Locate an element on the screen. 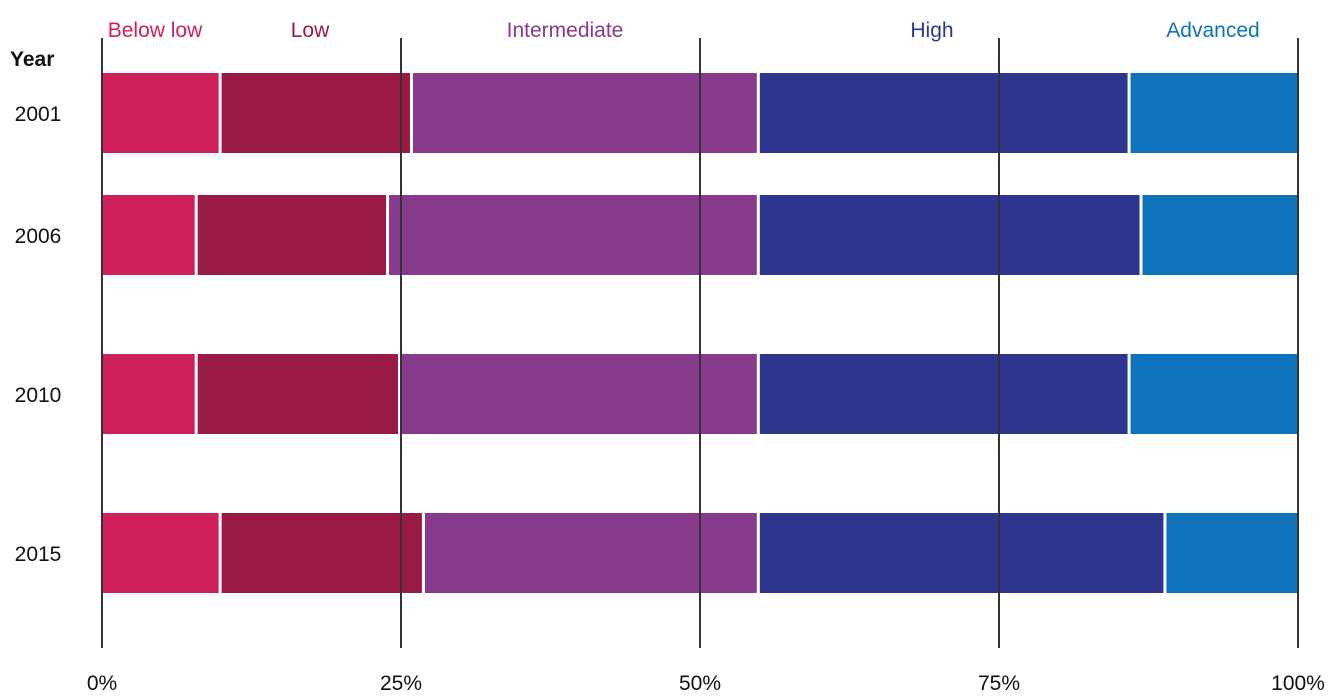 This screenshot has height=697, width=1330. bar-low-2010 is located at coordinates (297, 394).